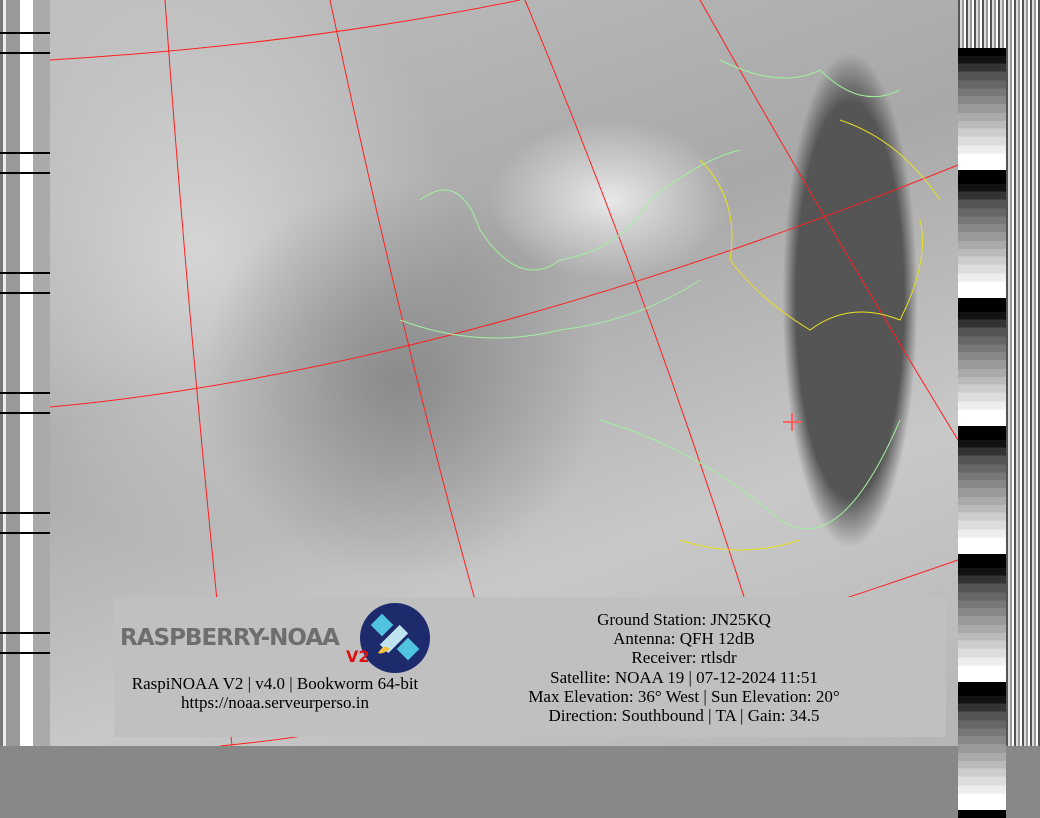 The width and height of the screenshot is (1040, 818). Describe the element at coordinates (285, 30) in the screenshot. I see `latitude-line` at that location.